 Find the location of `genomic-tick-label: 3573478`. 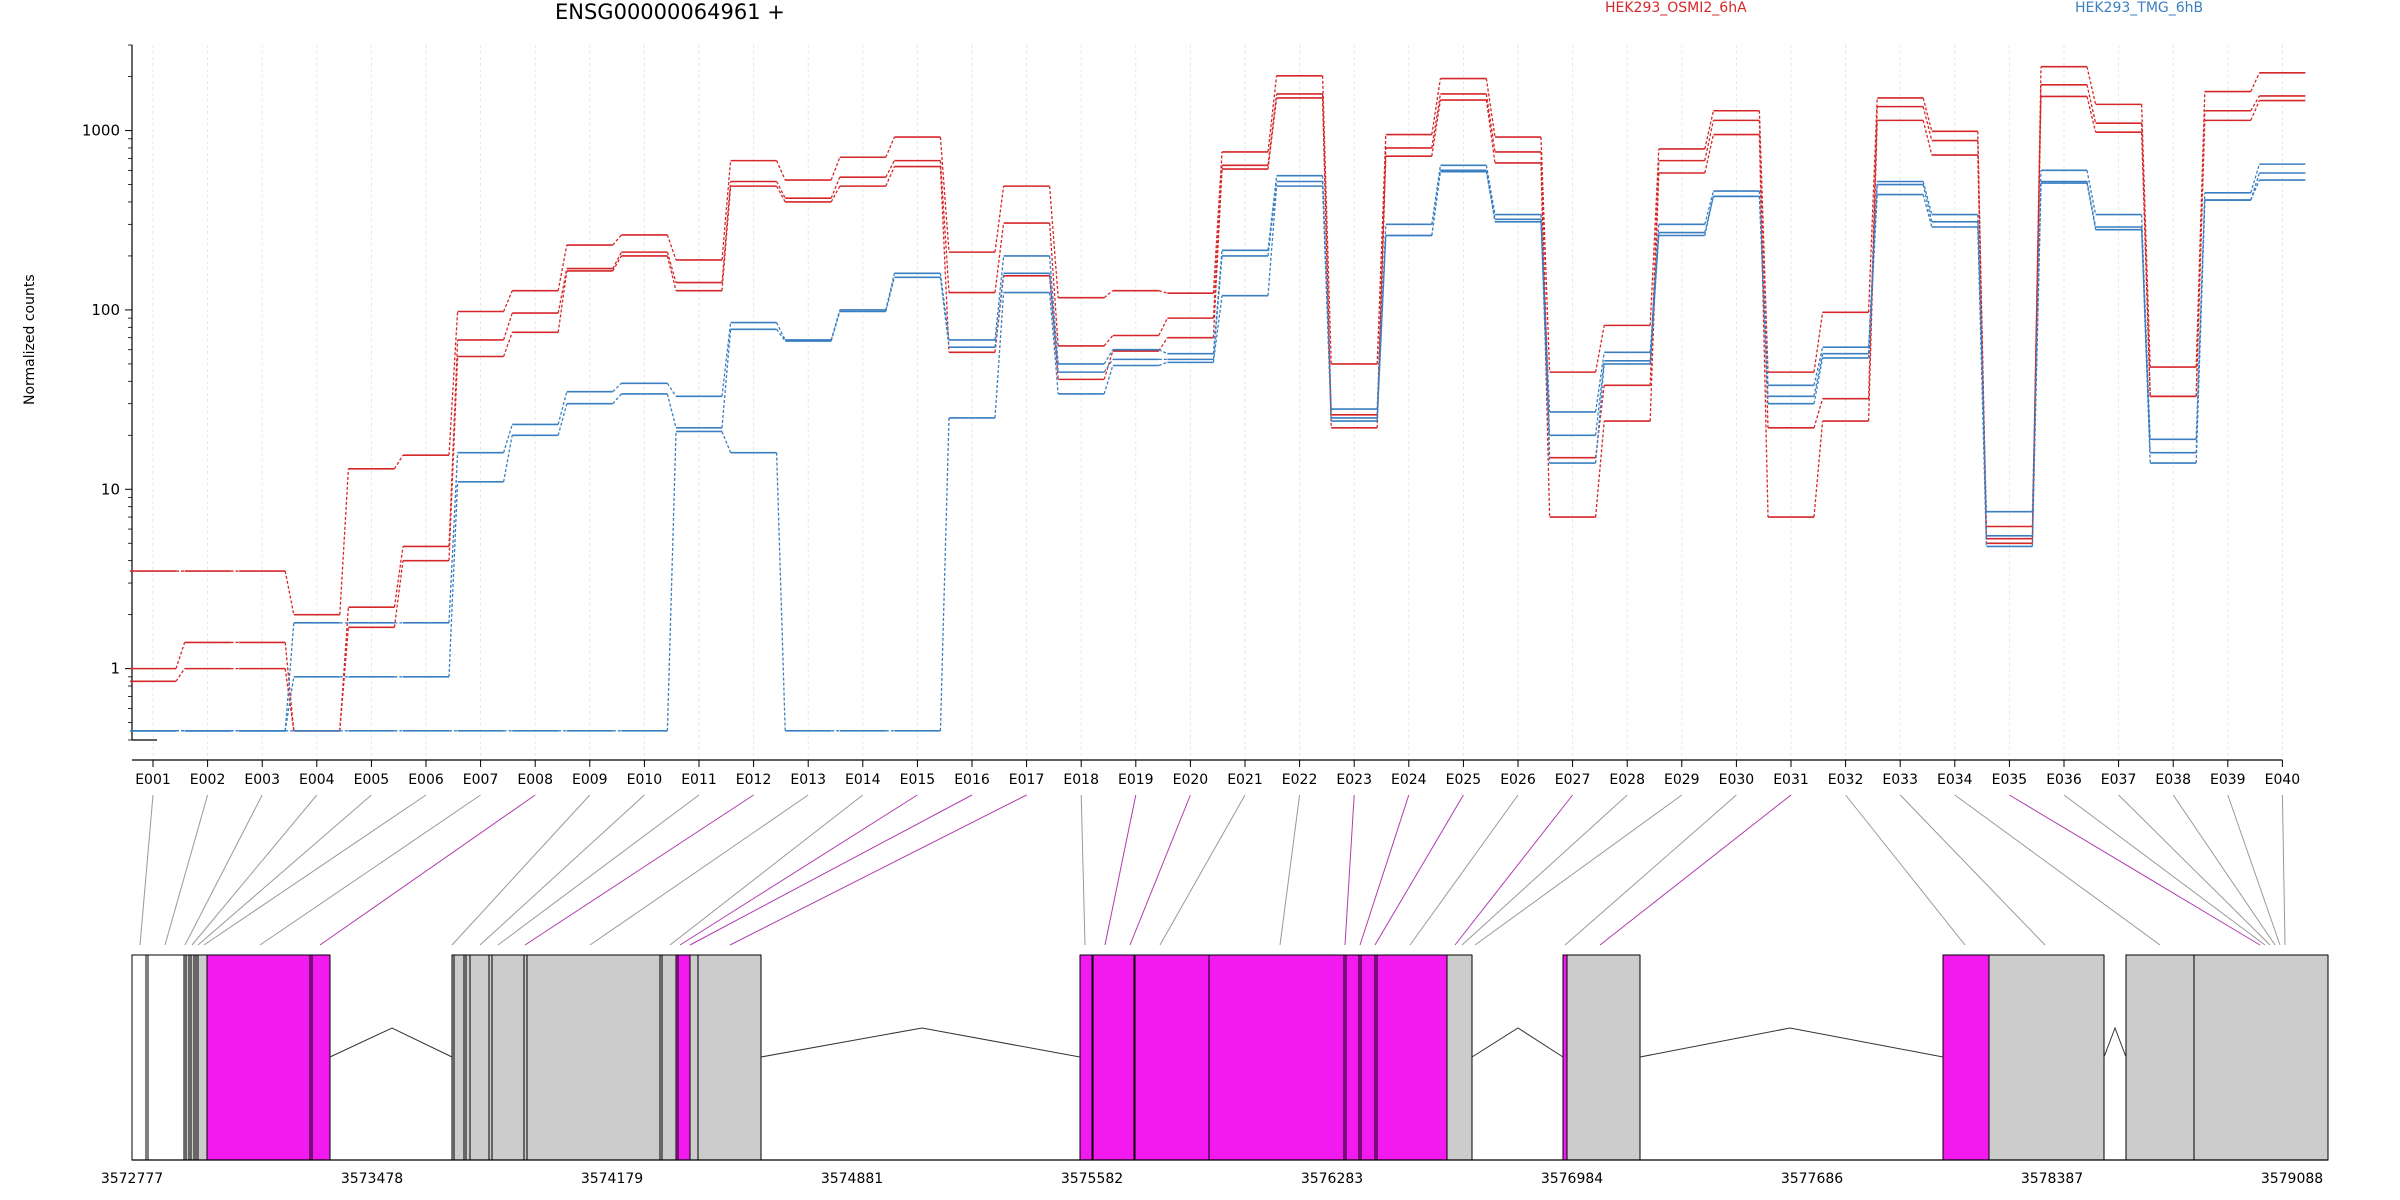

genomic-tick-label: 3573478 is located at coordinates (372, 1179).